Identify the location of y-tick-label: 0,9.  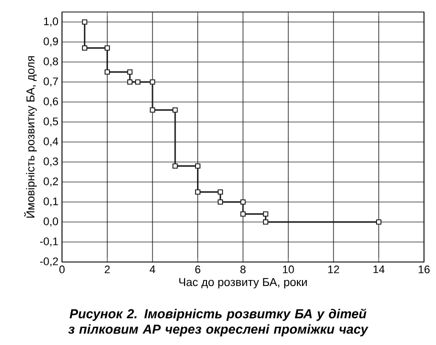
(51, 42).